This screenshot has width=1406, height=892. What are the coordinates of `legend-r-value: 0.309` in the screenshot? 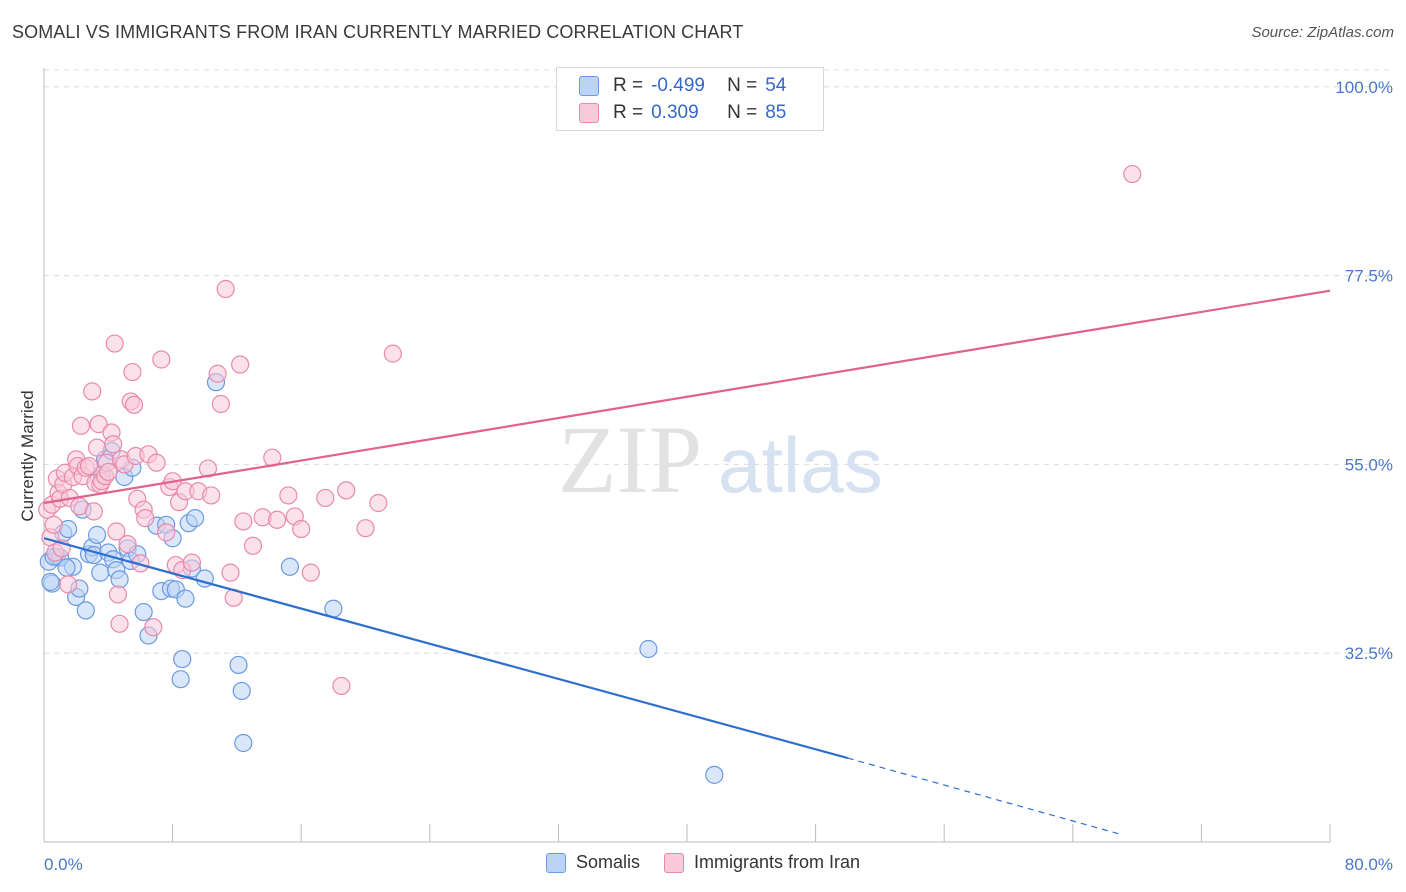 It's located at (675, 112).